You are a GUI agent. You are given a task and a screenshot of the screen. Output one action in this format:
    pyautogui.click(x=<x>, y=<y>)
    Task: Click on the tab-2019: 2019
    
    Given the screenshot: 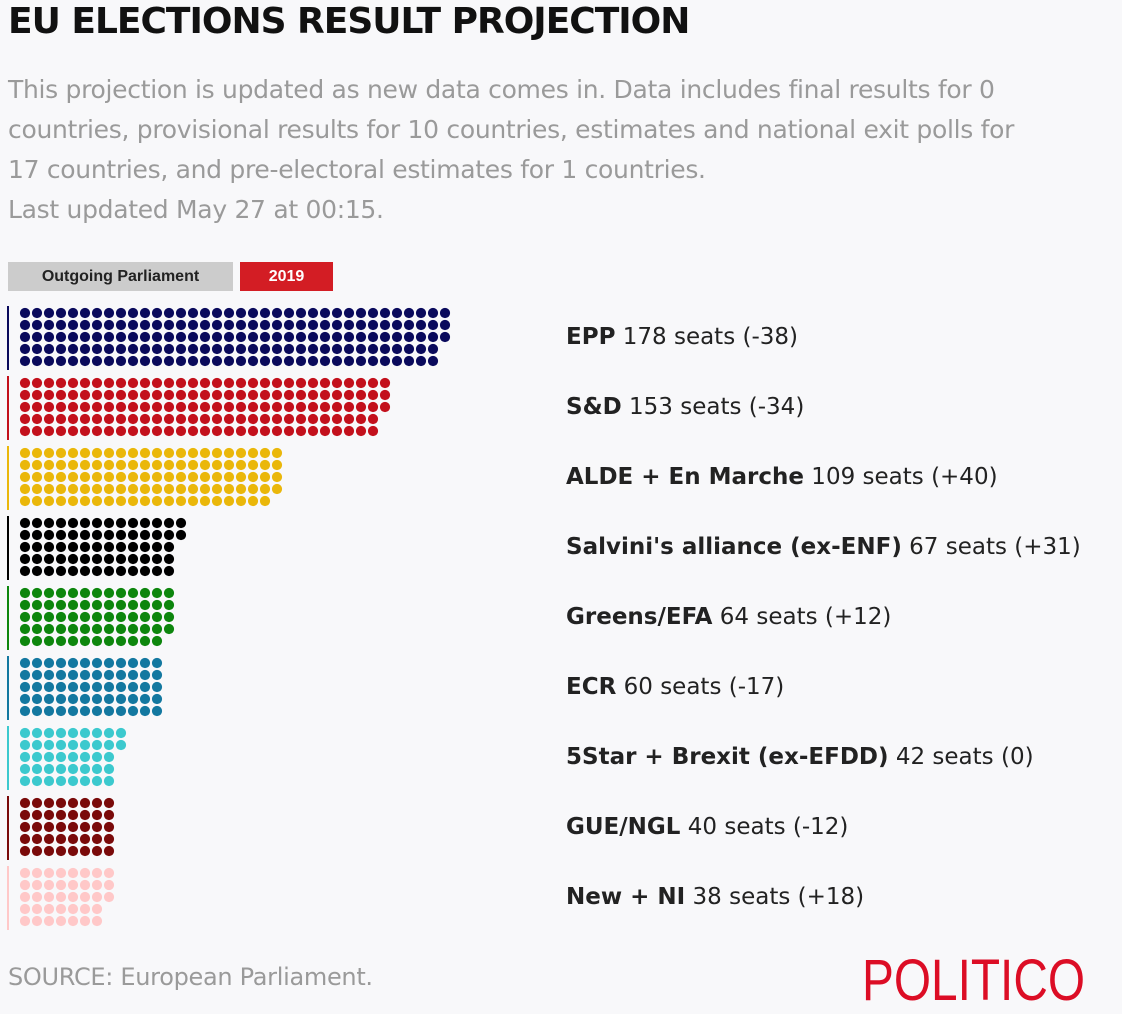 What is the action you would take?
    pyautogui.click(x=286, y=276)
    